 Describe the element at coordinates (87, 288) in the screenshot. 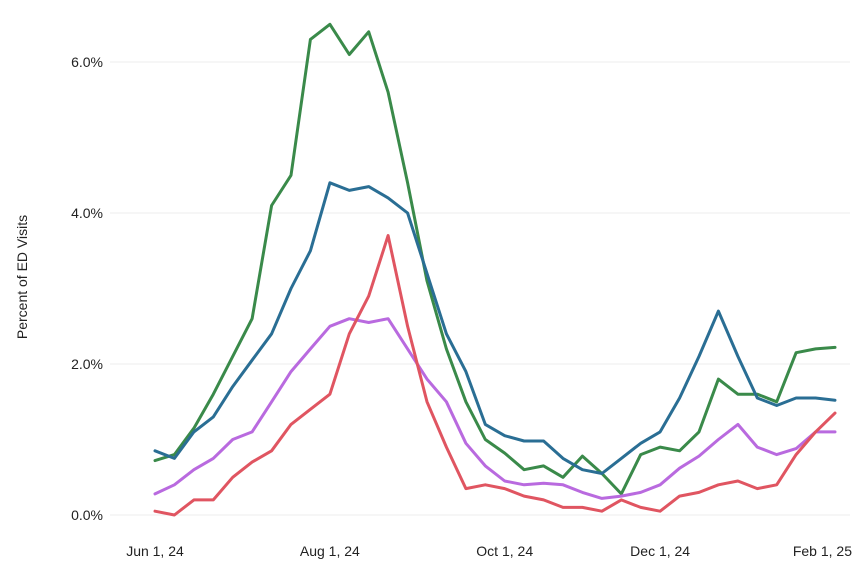

I see `y-axis-tick-labels: 0.0% 2.0% 4.0% 6.0%` at that location.